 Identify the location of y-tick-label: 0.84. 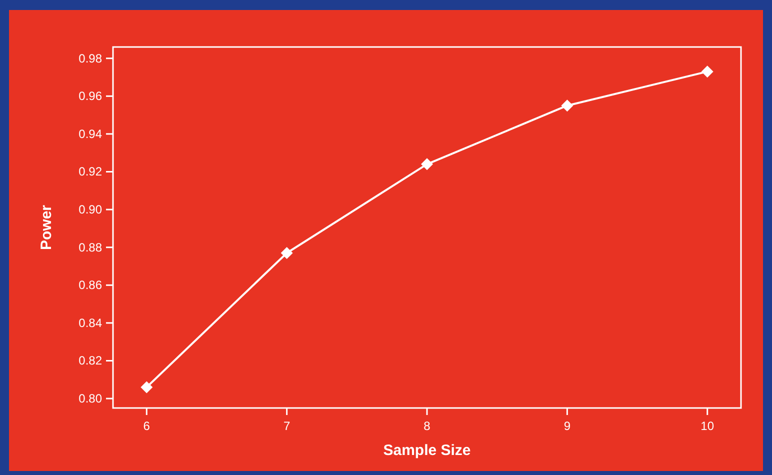
(90, 323).